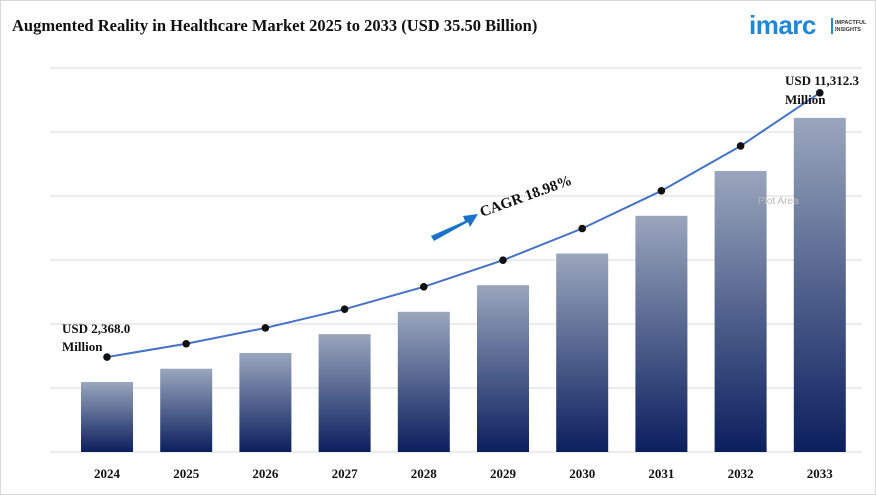 This screenshot has height=495, width=876. Describe the element at coordinates (822, 80) in the screenshot. I see `end-value-label-line1: USD 11,312.3` at that location.